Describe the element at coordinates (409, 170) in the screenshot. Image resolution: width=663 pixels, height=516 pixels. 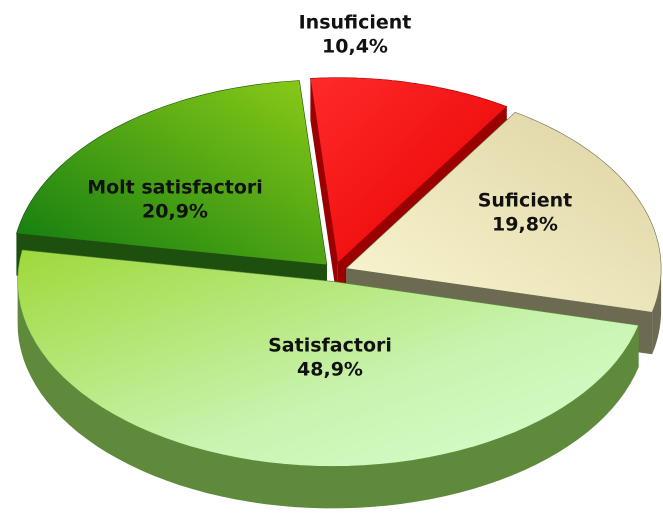
I see `slice` at that location.